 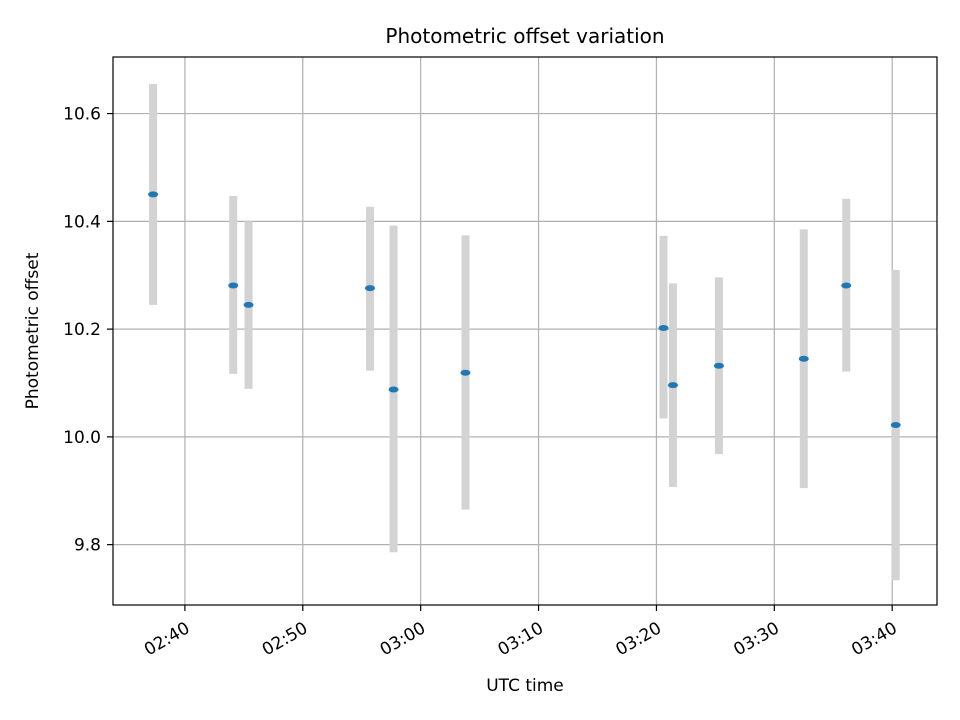 What do you see at coordinates (82, 330) in the screenshot?
I see `y-tick-label: 10.2` at bounding box center [82, 330].